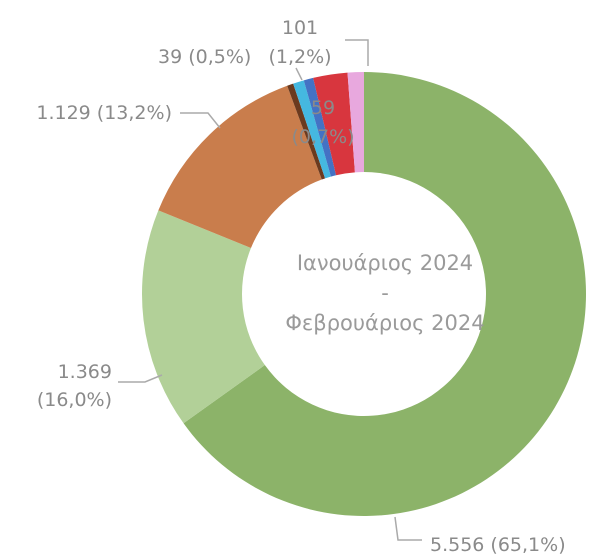  What do you see at coordinates (384, 323) in the screenshot?
I see `center-text: Φεβρουάριος 2024` at bounding box center [384, 323].